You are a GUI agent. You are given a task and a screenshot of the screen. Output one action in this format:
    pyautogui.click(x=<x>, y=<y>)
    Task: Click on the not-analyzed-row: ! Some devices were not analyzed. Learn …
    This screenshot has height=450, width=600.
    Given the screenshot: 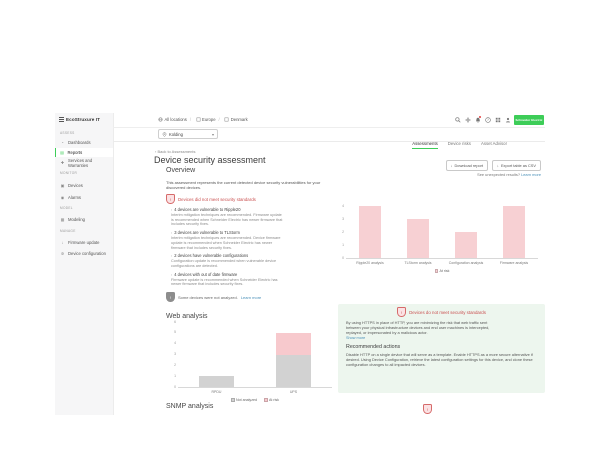 What is the action you would take?
    pyautogui.click(x=251, y=297)
    